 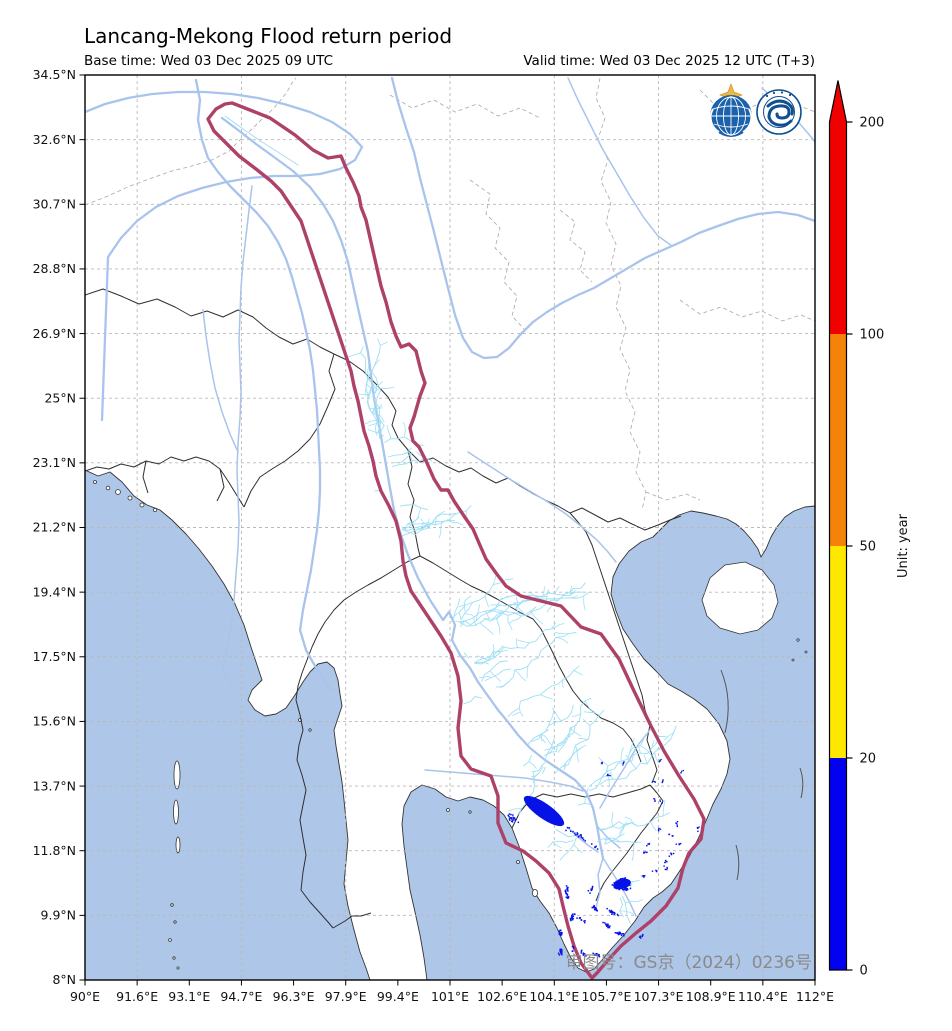 I want to click on map-approval-number: 审图号：GS京（2024）0236号, so click(x=689, y=963).